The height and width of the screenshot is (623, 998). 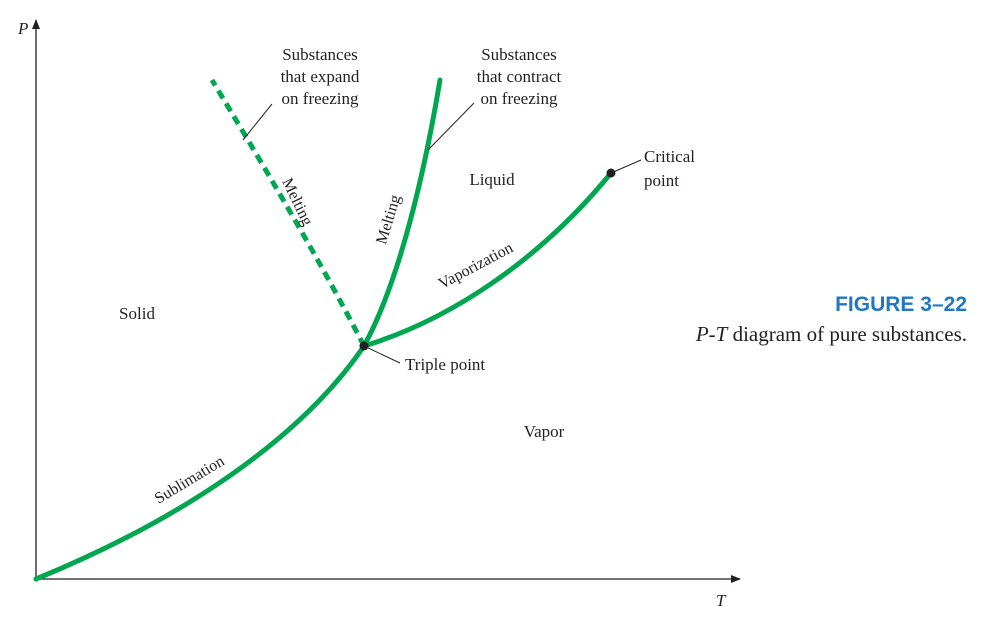 I want to click on sublimation-curve, so click(x=200, y=462).